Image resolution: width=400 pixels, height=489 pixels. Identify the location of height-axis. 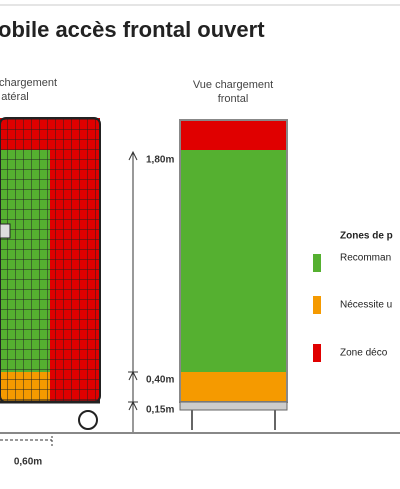
(133, 291).